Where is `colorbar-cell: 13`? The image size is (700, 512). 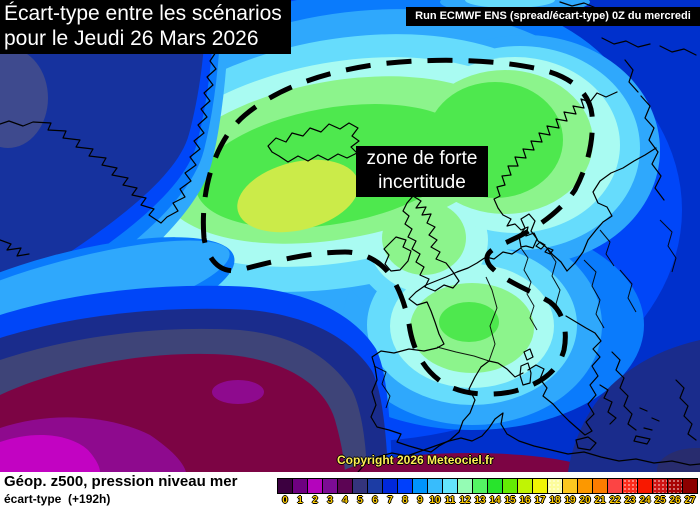
colorbar-cell: 13 is located at coordinates (480, 492).